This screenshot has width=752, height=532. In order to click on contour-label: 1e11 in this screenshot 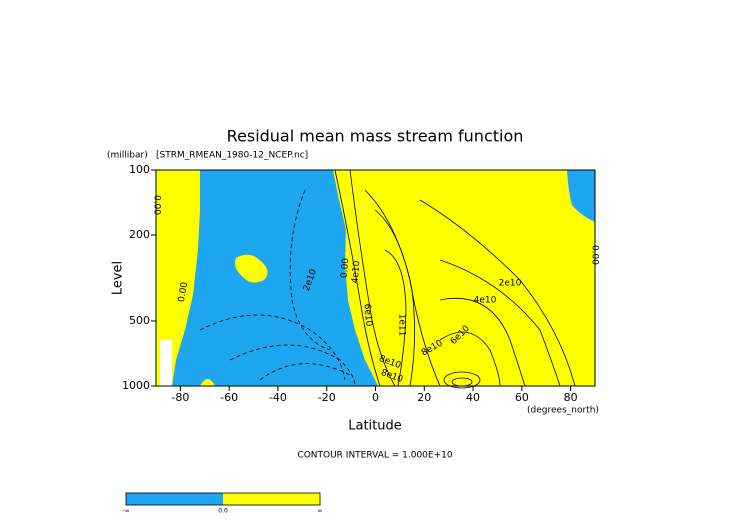, I will do `click(402, 325)`.